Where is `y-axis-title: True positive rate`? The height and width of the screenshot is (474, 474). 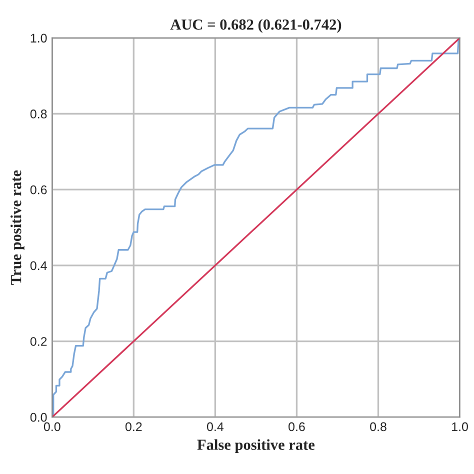 y-axis-title: True positive rate is located at coordinates (17, 227).